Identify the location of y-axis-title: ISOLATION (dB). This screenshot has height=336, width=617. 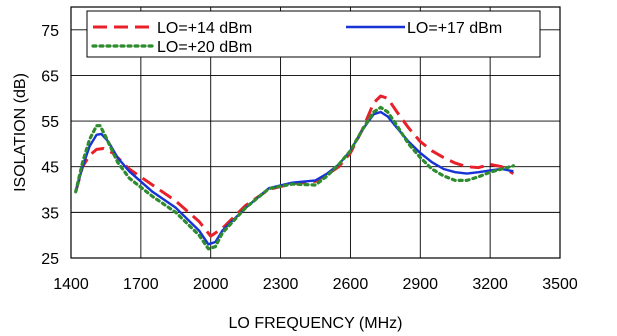
(20, 132).